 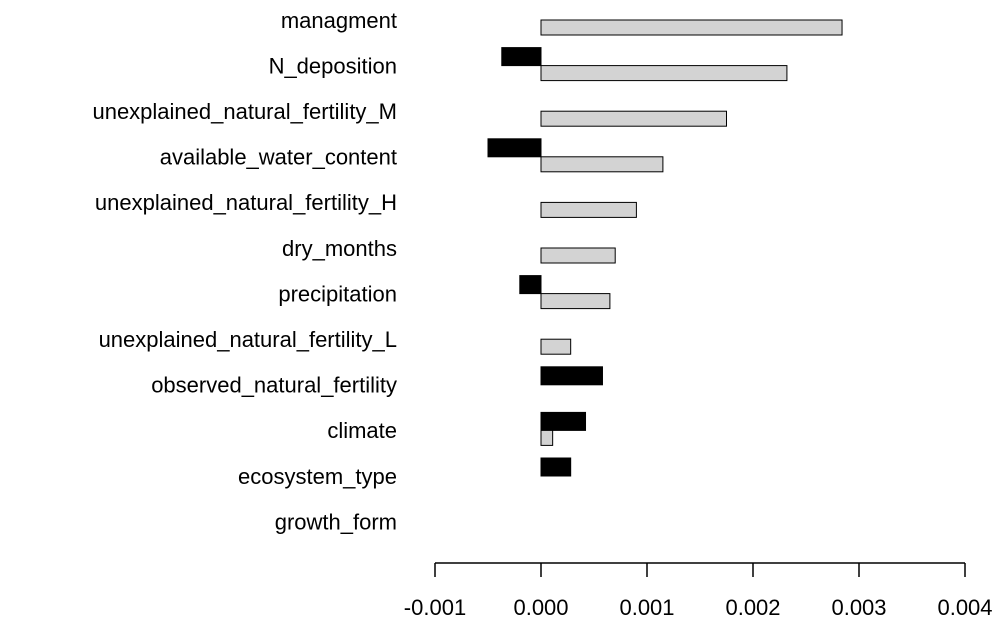 I want to click on x-tick-label: 0.004, so click(x=964, y=607).